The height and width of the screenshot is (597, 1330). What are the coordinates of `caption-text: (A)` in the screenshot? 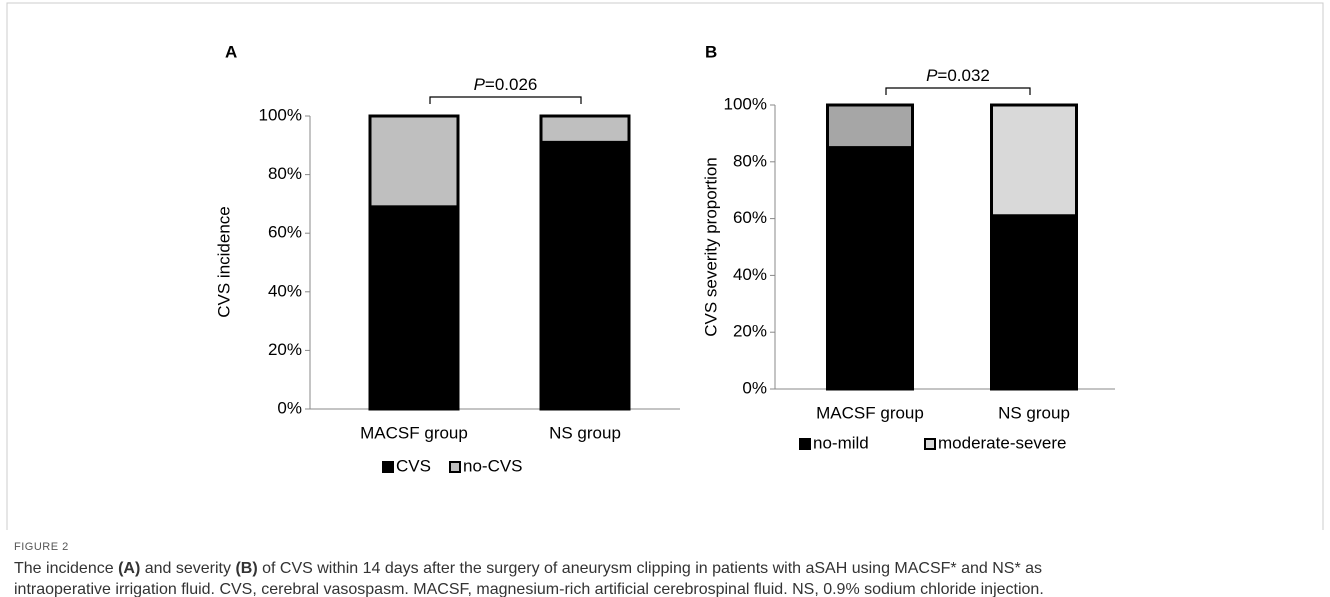 It's located at (129, 568).